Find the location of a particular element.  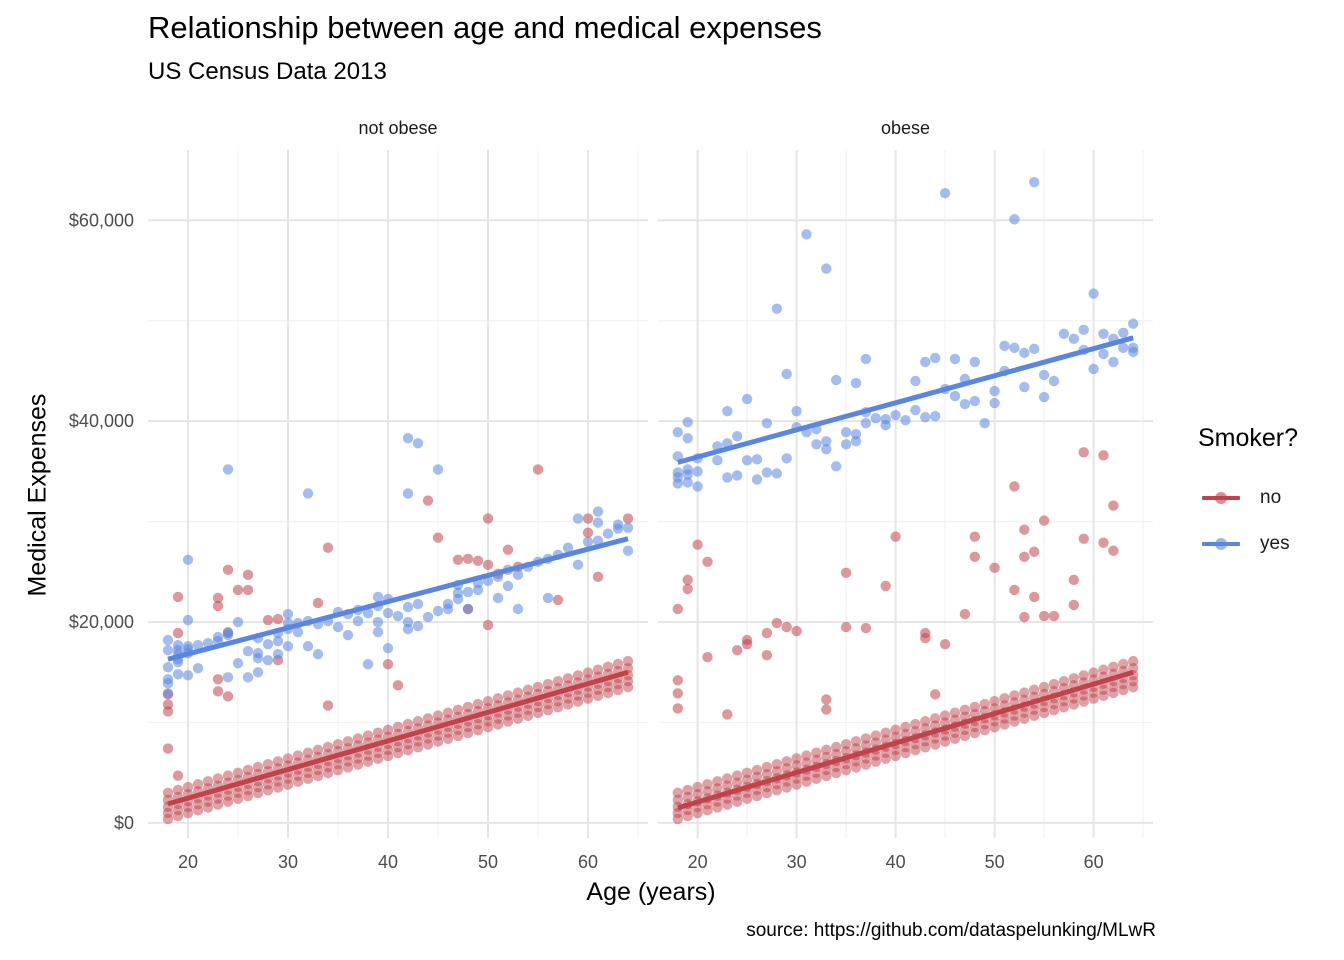

y-axis-label: Medical Expenses is located at coordinates (37, 495).